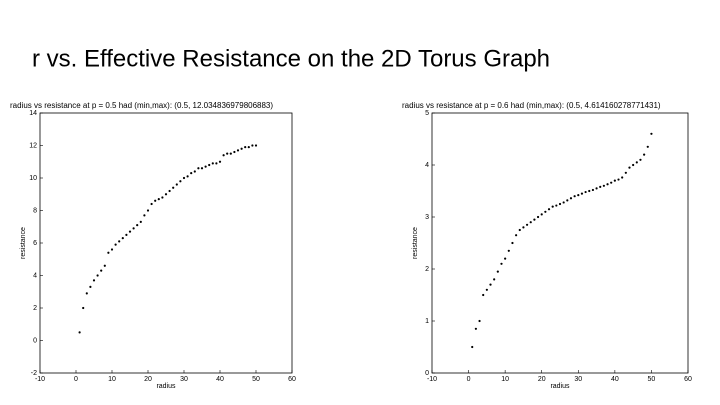 This screenshot has width=720, height=405. Describe the element at coordinates (40, 379) in the screenshot. I see `x-tick-label: -10` at that location.